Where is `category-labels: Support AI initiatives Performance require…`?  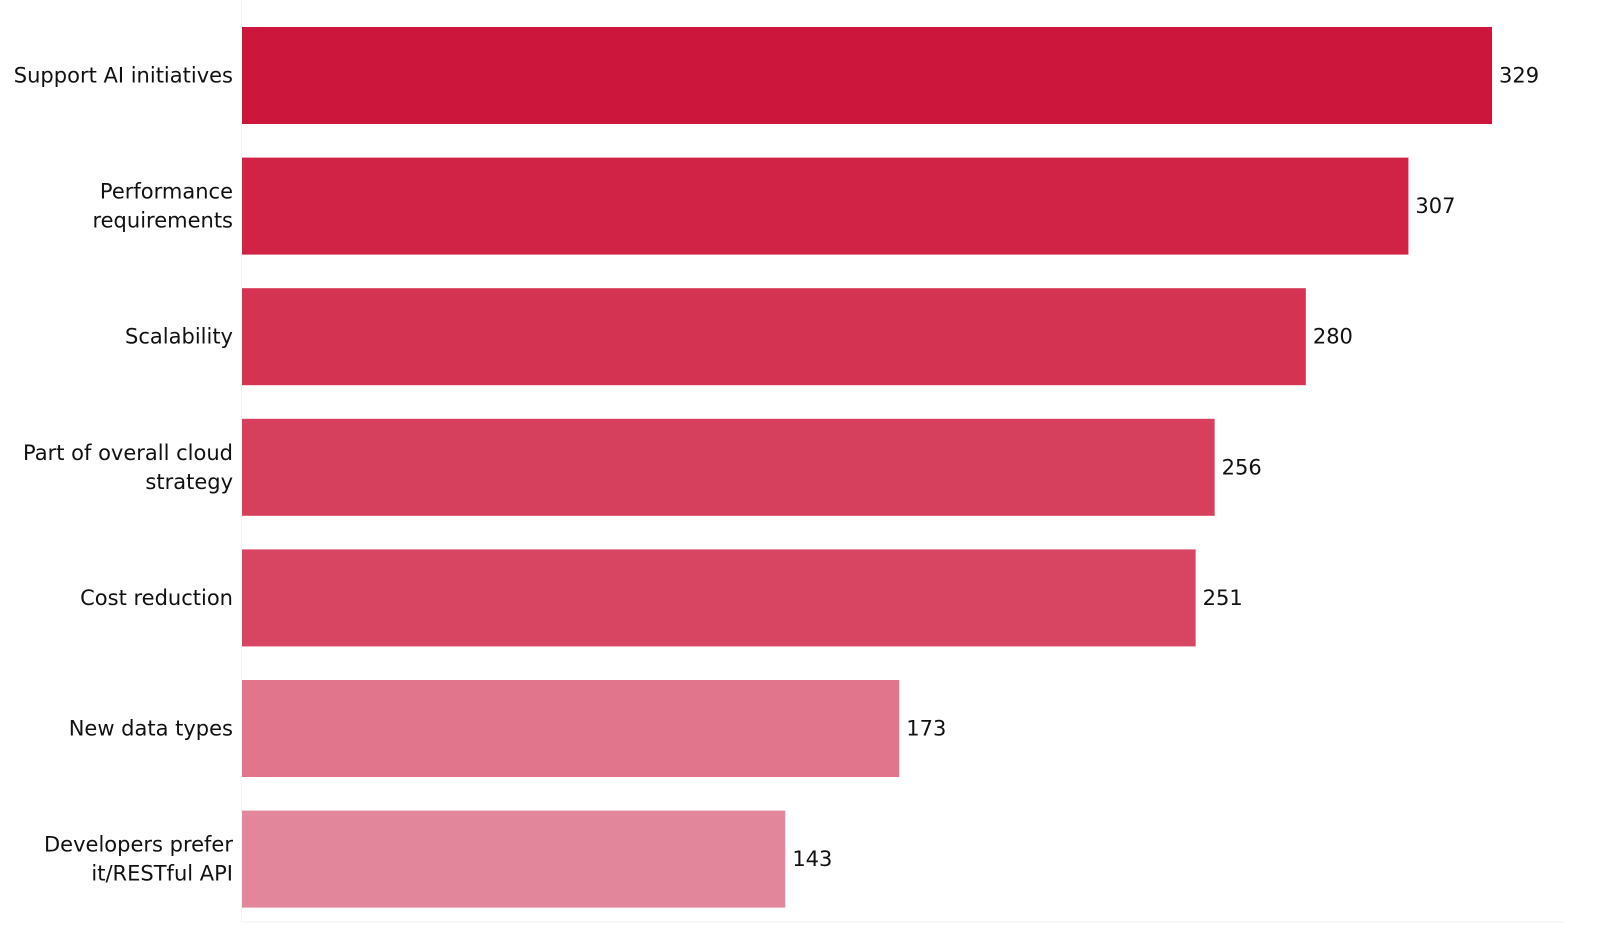 category-labels: Support AI initiatives Performance require… is located at coordinates (124, 475).